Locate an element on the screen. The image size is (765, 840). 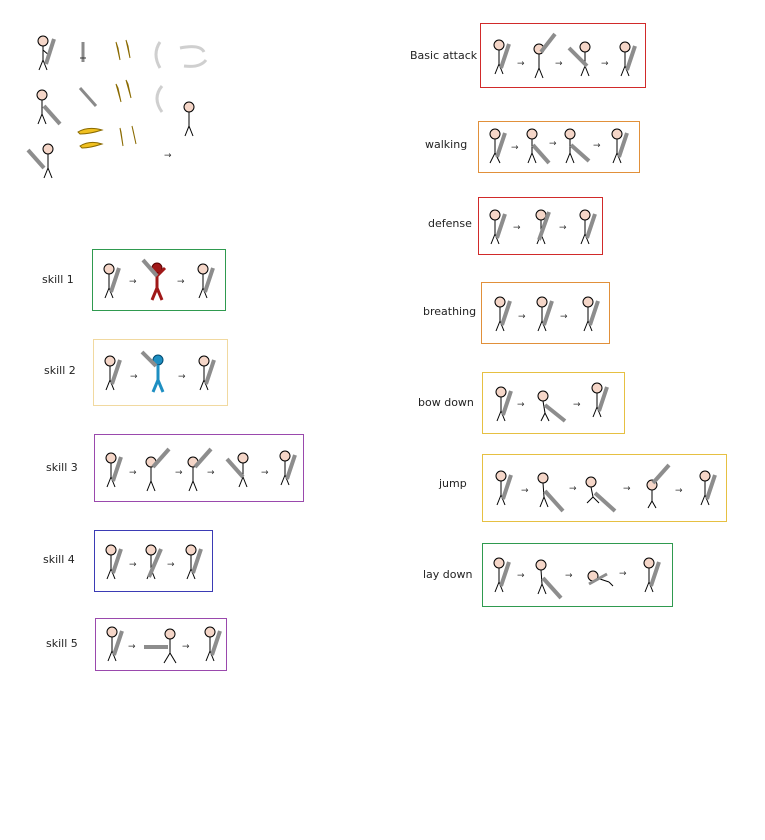
skill-4-box: → → is located at coordinates (153, 561).